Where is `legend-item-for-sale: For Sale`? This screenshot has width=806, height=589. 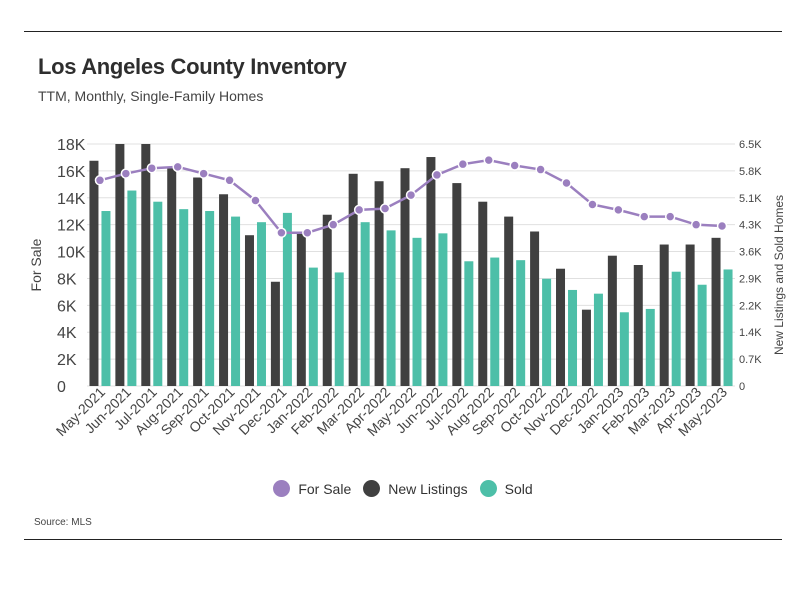 legend-item-for-sale: For Sale is located at coordinates (312, 488).